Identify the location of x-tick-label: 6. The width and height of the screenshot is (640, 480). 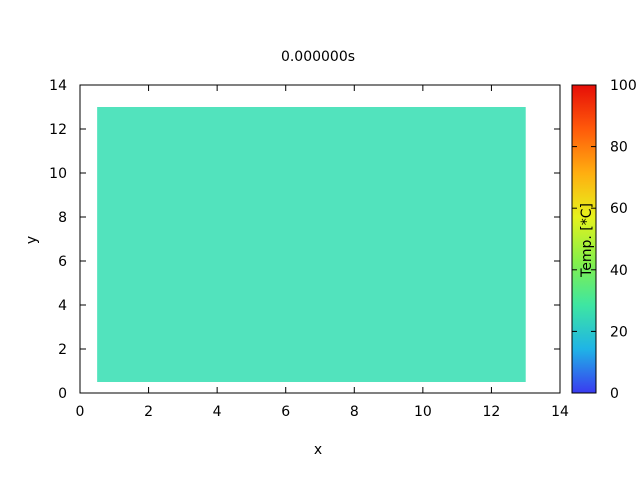
(285, 412).